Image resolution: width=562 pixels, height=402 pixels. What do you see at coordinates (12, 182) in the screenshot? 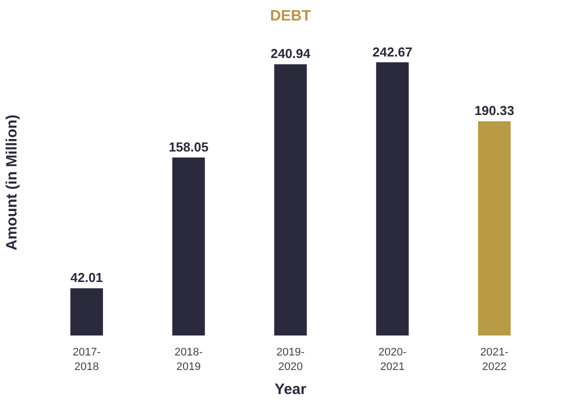
I see `y-axis-title: Amount (in Million)` at bounding box center [12, 182].